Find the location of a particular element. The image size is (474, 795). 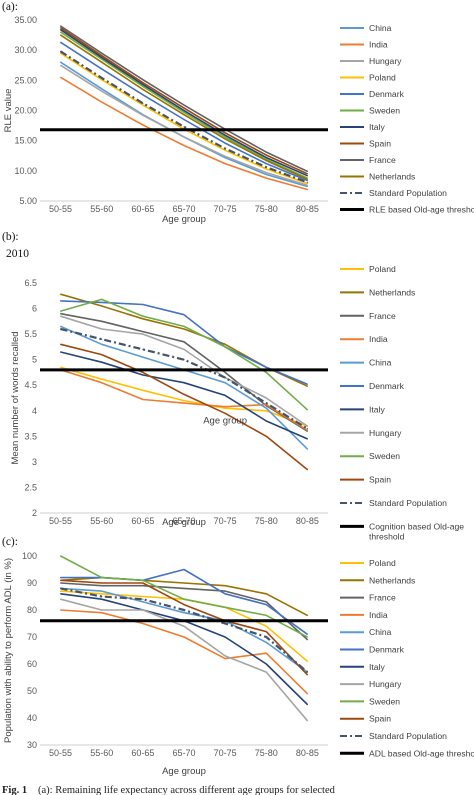

chart3-legend-label-hungary: Hungary is located at coordinates (385, 684).